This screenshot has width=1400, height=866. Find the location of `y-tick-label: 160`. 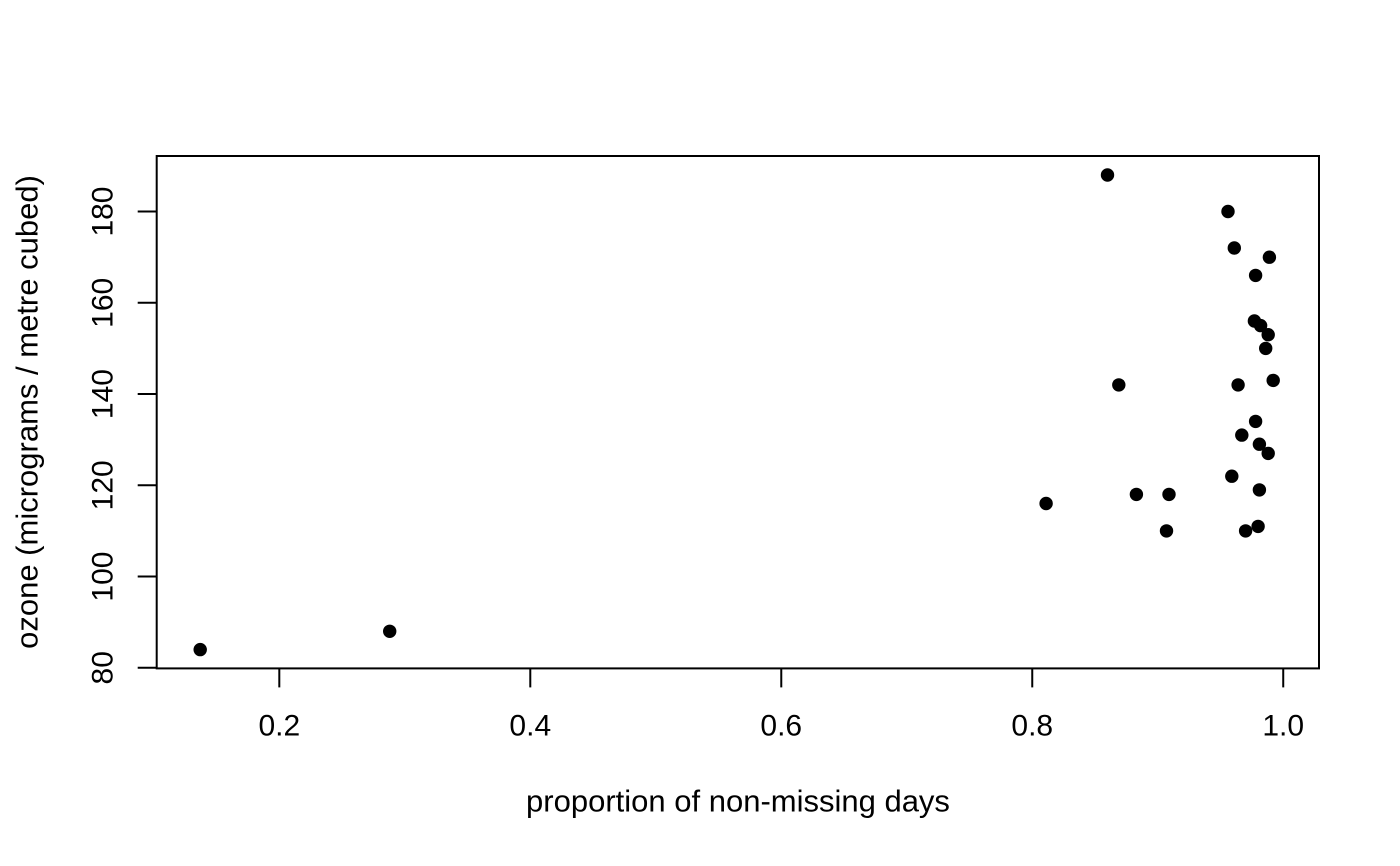

y-tick-label: 160 is located at coordinates (103, 303).